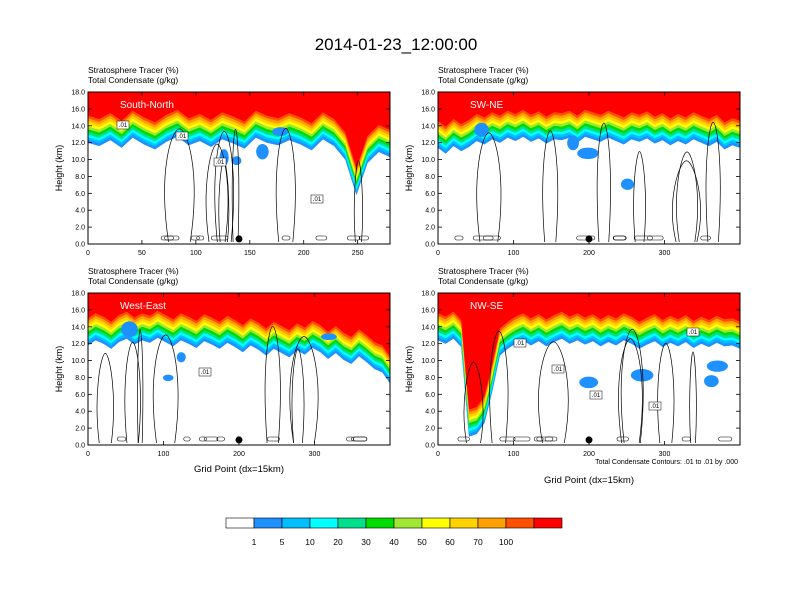 This screenshot has width=792, height=612. I want to click on plot-content: .01 .01 .01 .01, so click(239, 167).